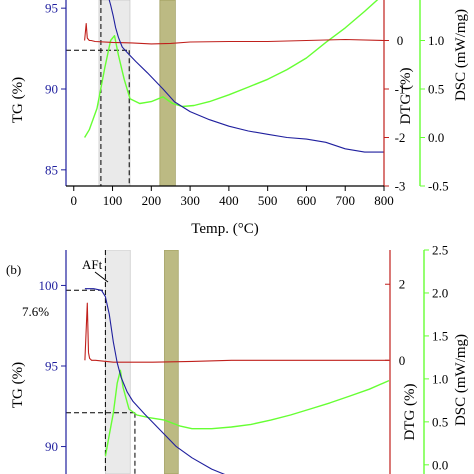 The height and width of the screenshot is (474, 474). Describe the element at coordinates (190, 200) in the screenshot. I see `x-tick-label: 300` at that location.